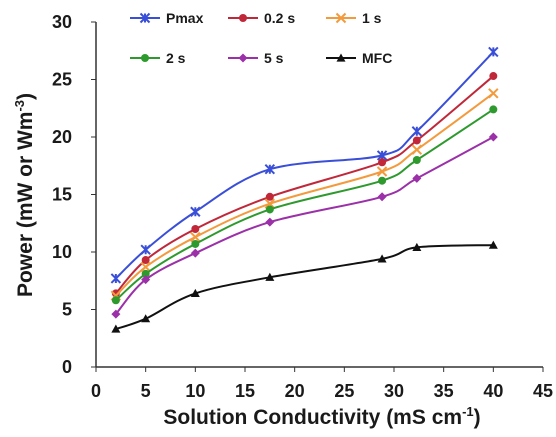 The width and height of the screenshot is (556, 437). What do you see at coordinates (62, 252) in the screenshot?
I see `y-tick-label: 10` at bounding box center [62, 252].